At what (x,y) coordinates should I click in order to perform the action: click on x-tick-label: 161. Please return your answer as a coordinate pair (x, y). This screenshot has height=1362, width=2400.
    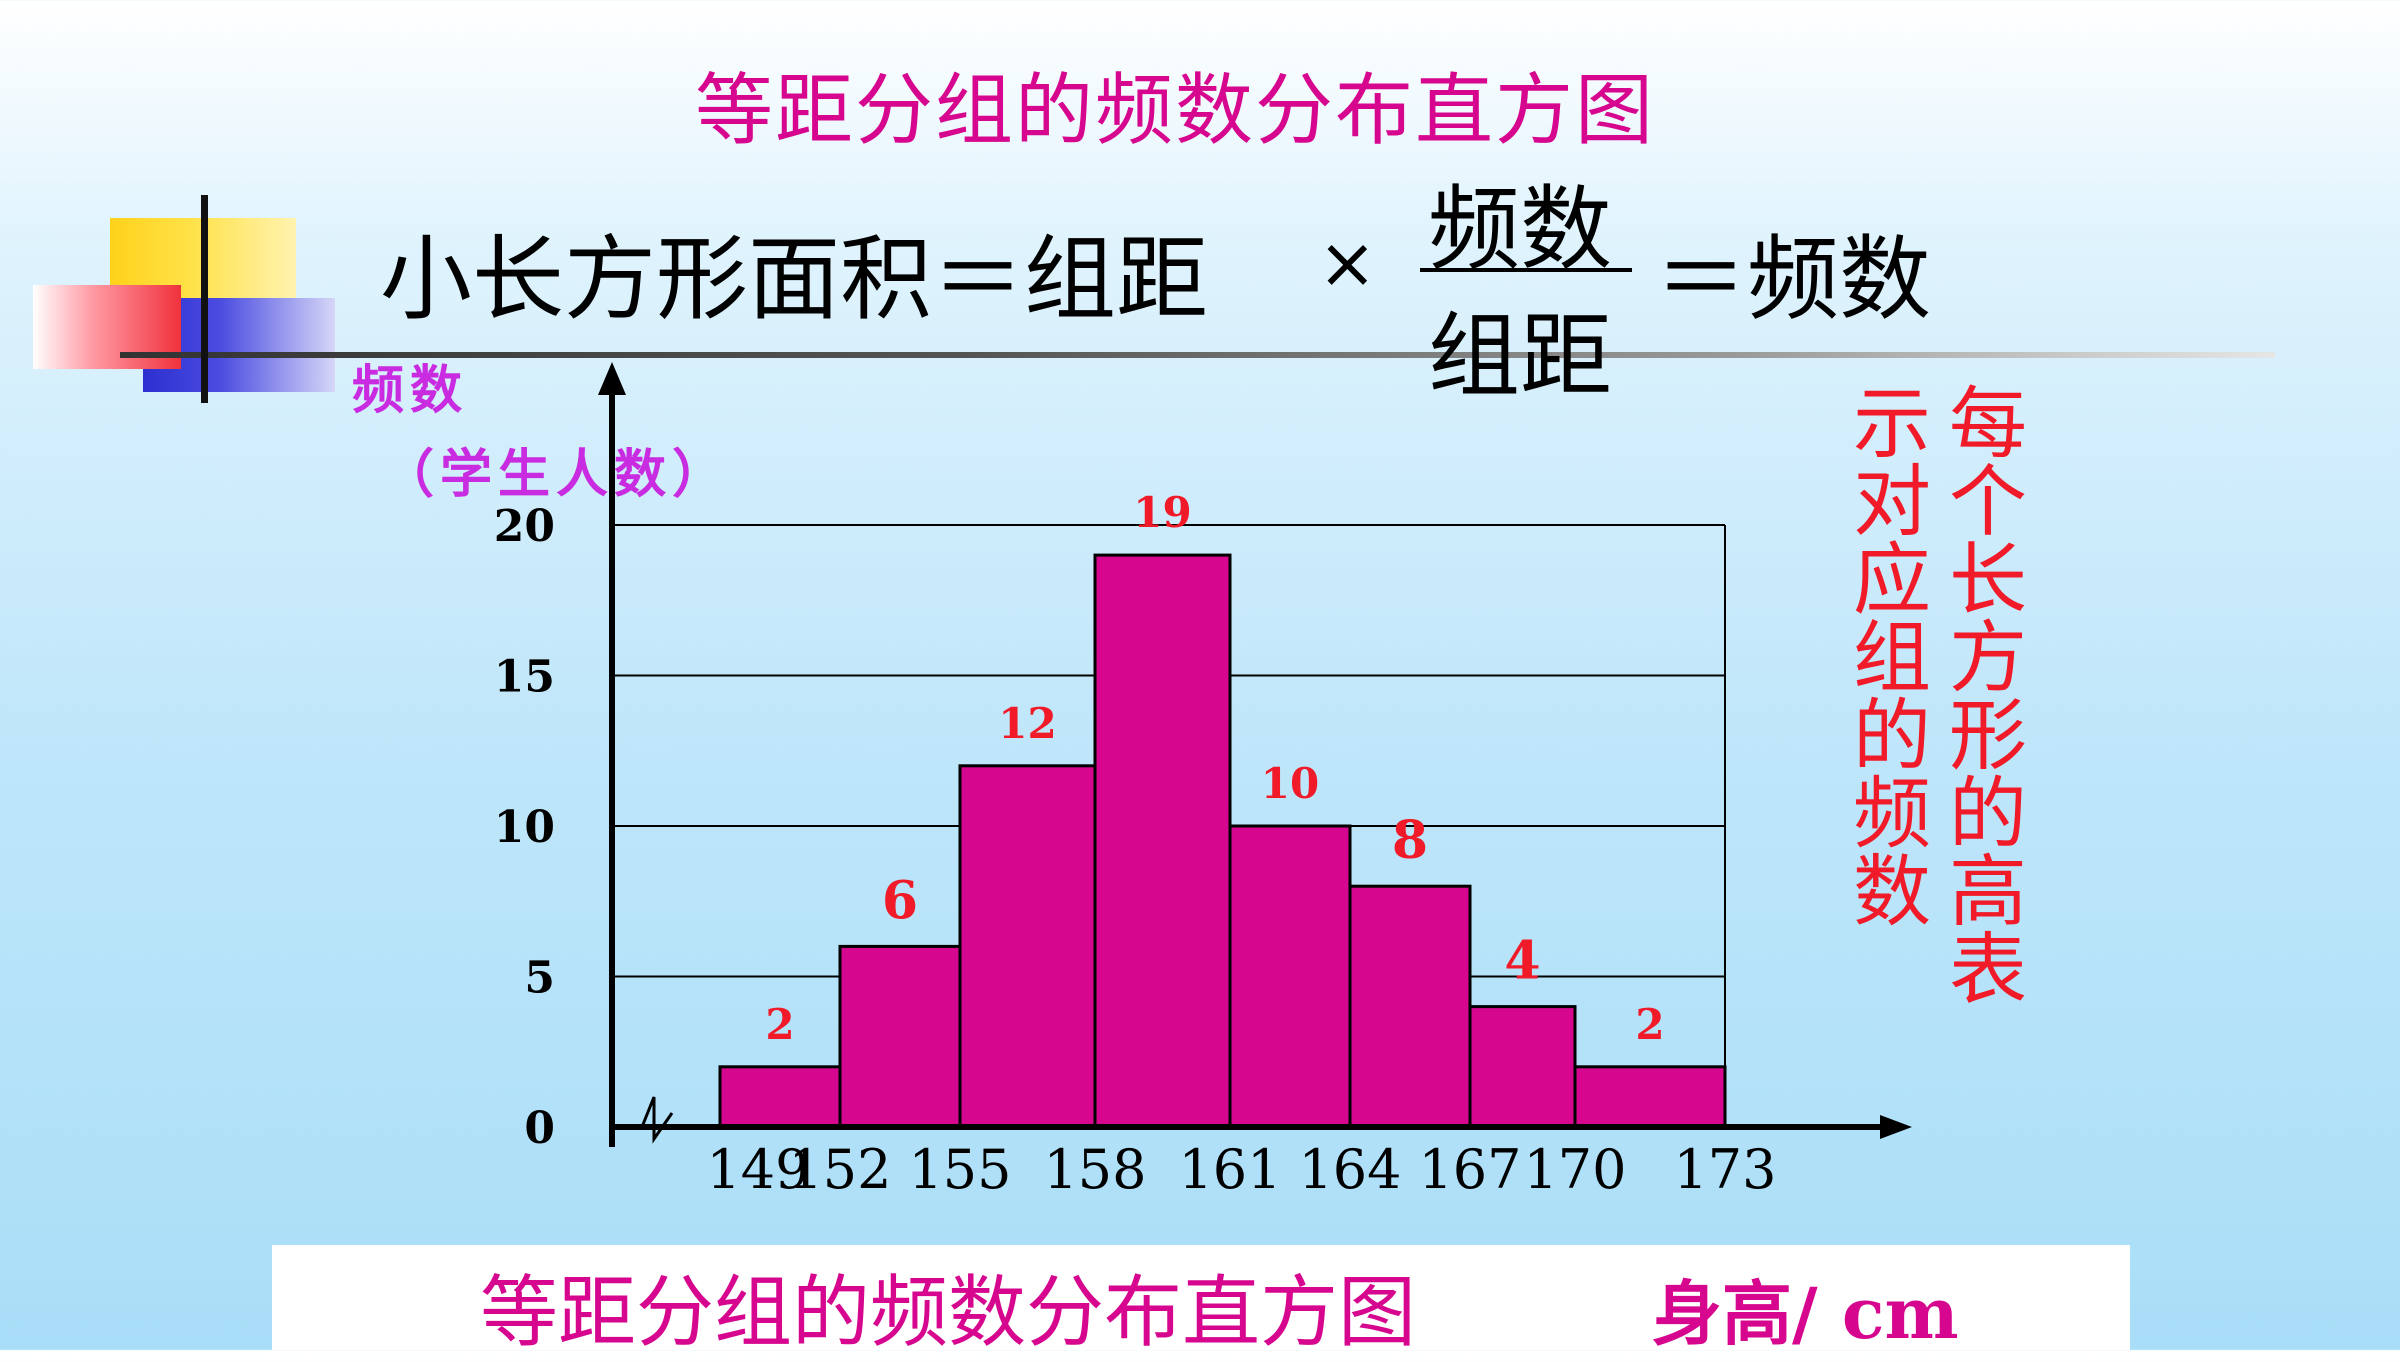
    Looking at the image, I should click on (1229, 1169).